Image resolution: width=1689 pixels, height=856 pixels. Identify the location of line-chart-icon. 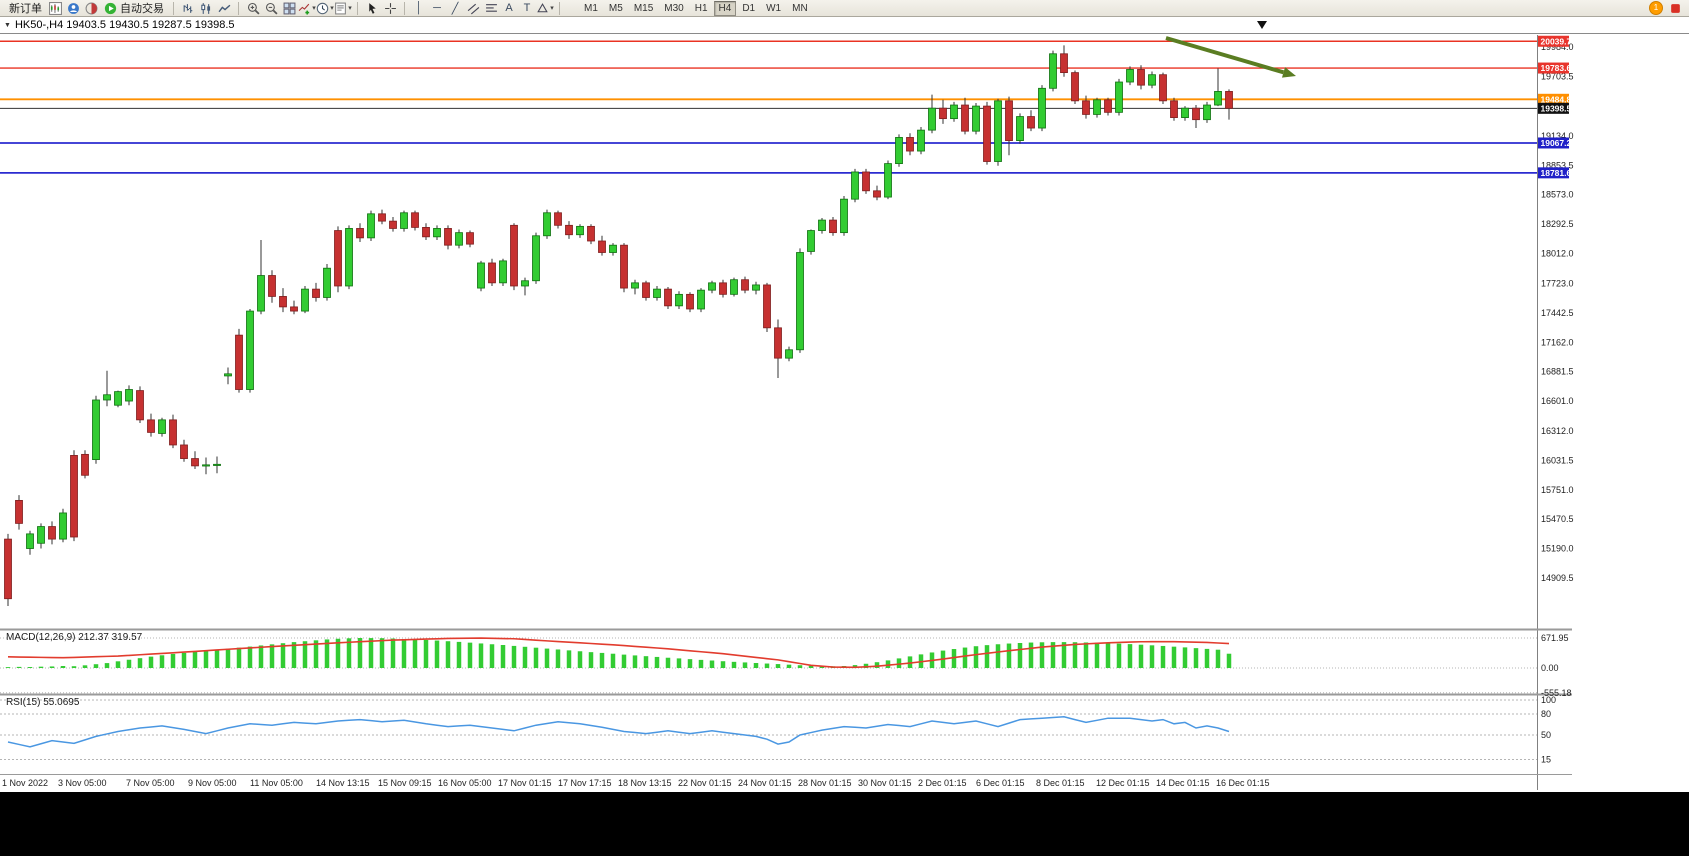
(224, 8).